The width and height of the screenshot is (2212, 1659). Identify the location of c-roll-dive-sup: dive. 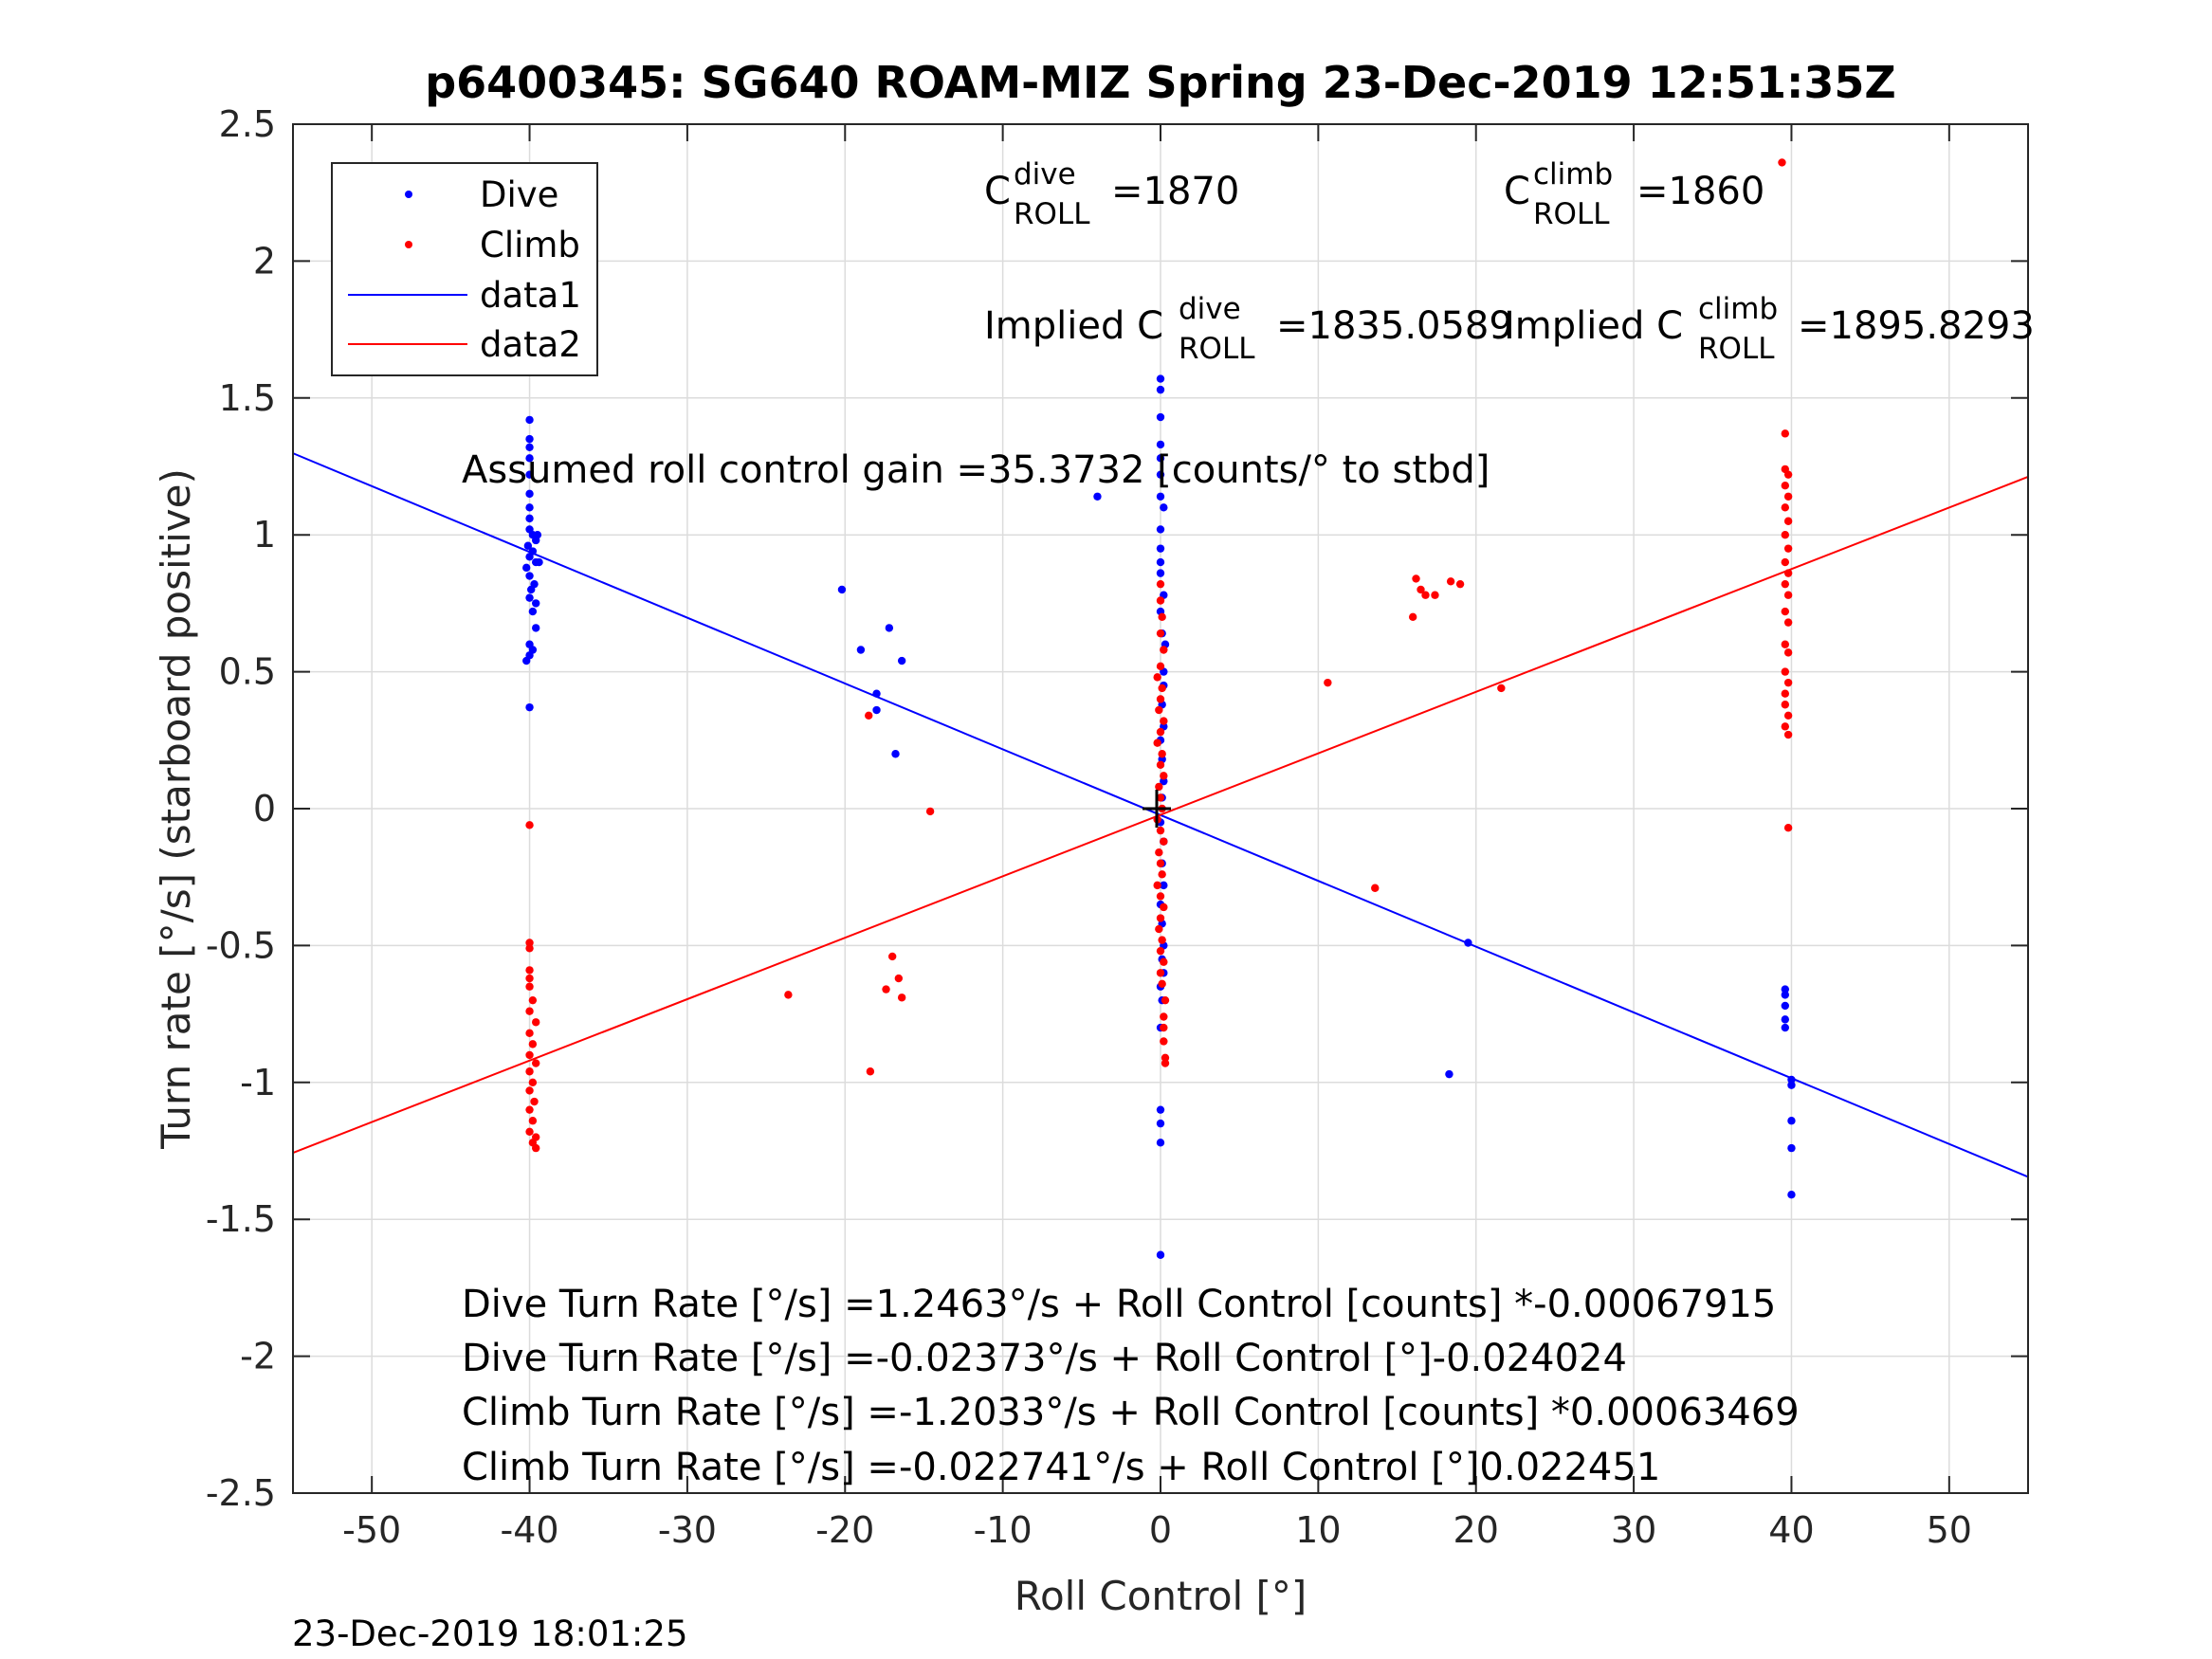
(1045, 174).